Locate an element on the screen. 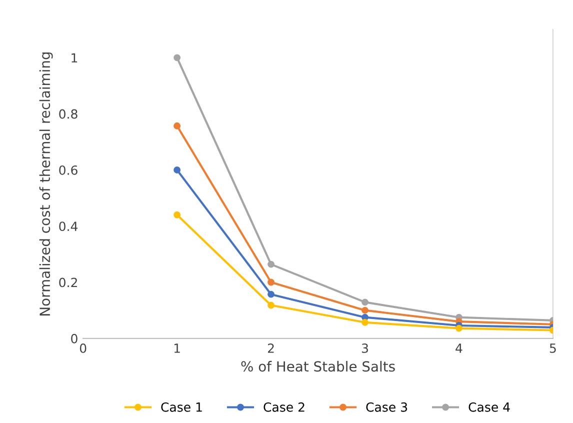 The height and width of the screenshot is (423, 573). y-tick-label: 0 is located at coordinates (74, 339).